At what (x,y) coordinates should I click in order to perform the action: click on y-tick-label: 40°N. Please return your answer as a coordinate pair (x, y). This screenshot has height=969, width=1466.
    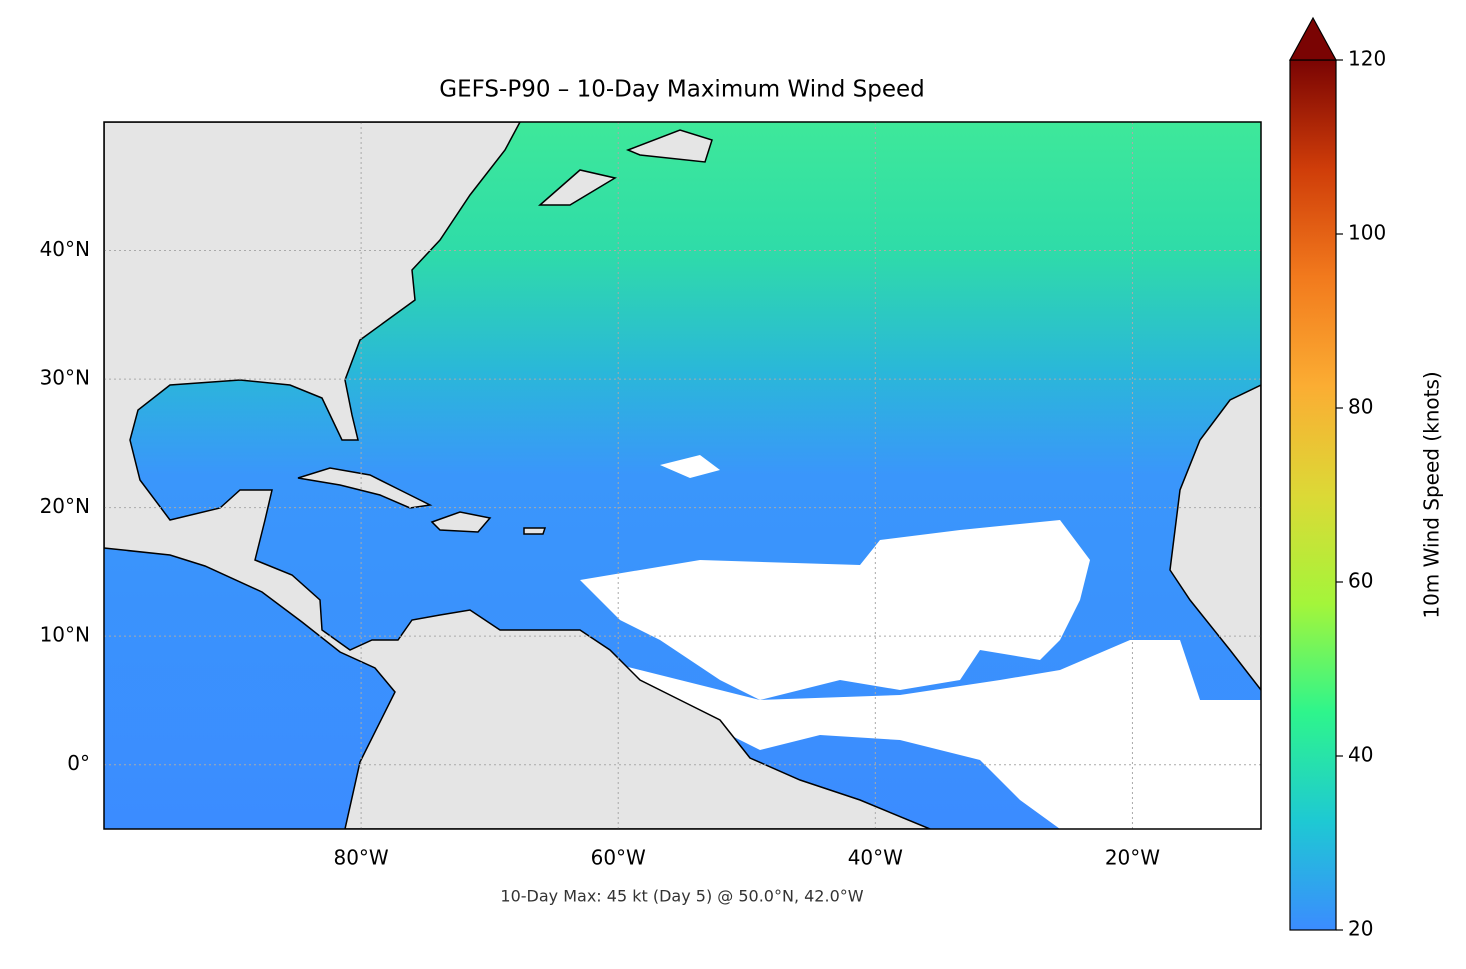
    Looking at the image, I should click on (65, 249).